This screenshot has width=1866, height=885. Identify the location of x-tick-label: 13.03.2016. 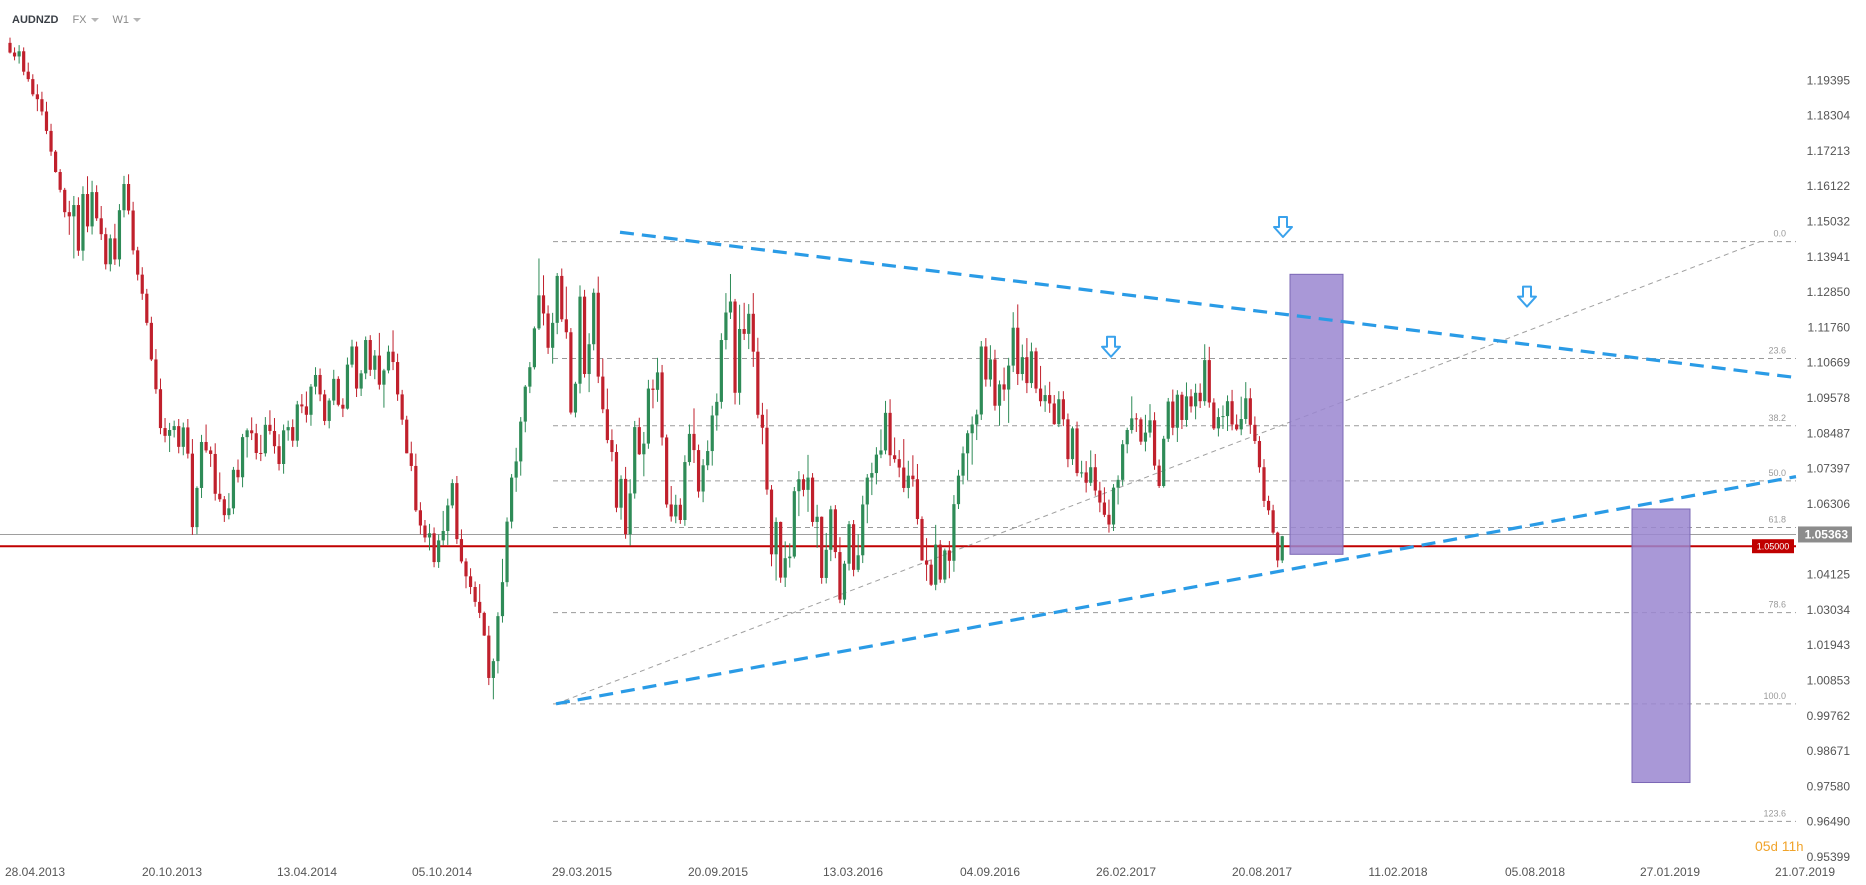
(853, 872).